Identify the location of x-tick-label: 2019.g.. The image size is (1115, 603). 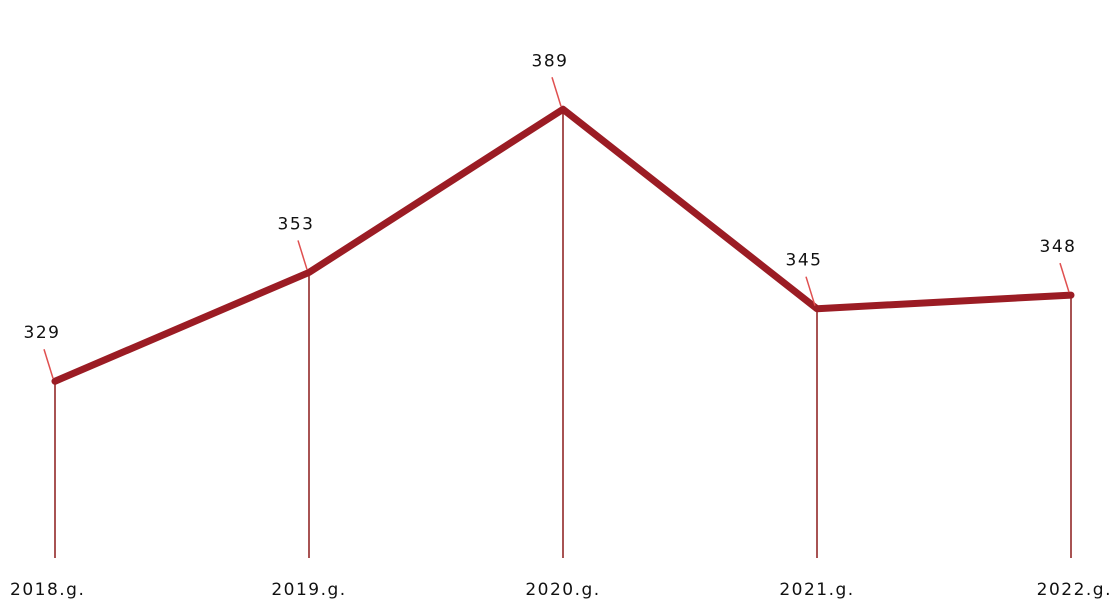
(308, 590).